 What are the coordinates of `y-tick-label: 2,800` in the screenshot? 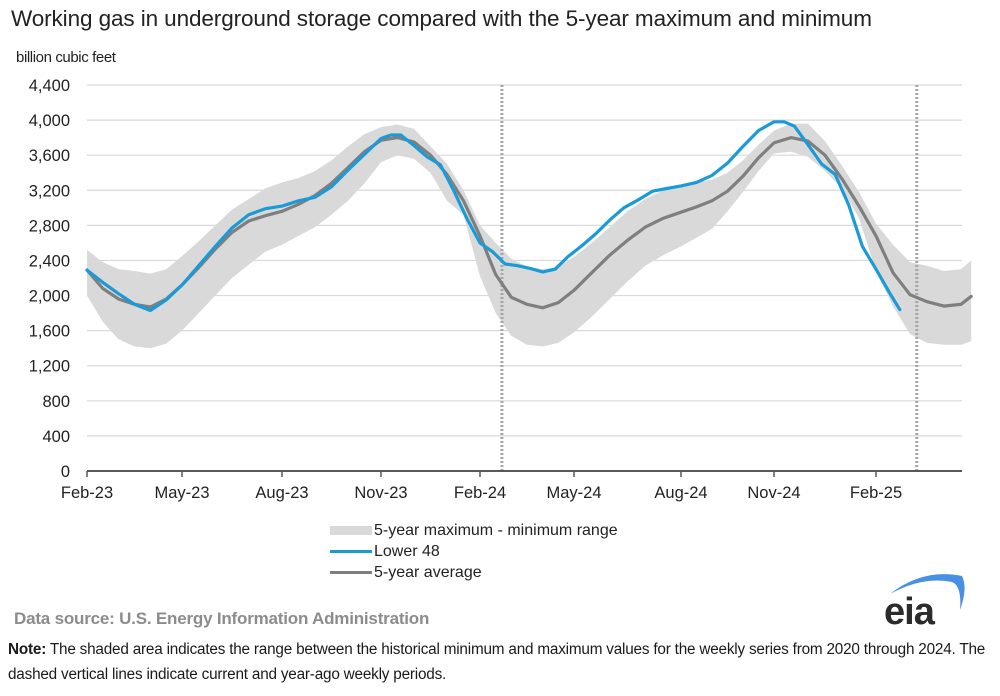 It's located at (49, 226).